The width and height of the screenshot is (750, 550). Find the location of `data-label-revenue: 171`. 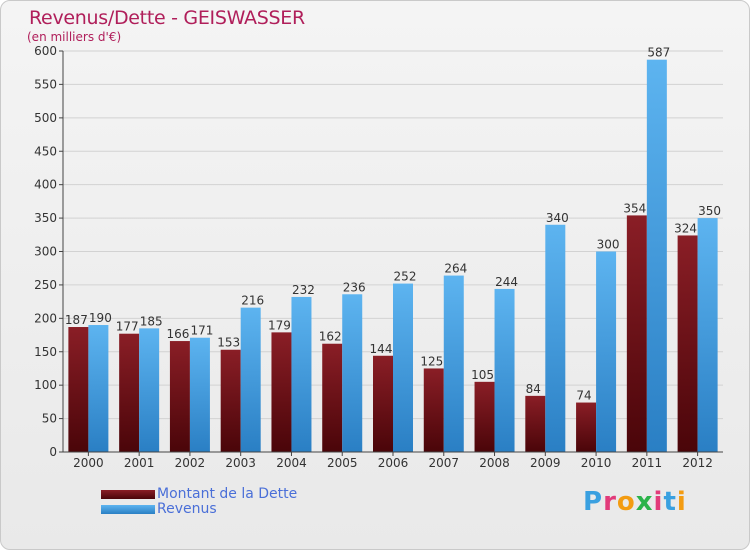

data-label-revenue: 171 is located at coordinates (201, 331).